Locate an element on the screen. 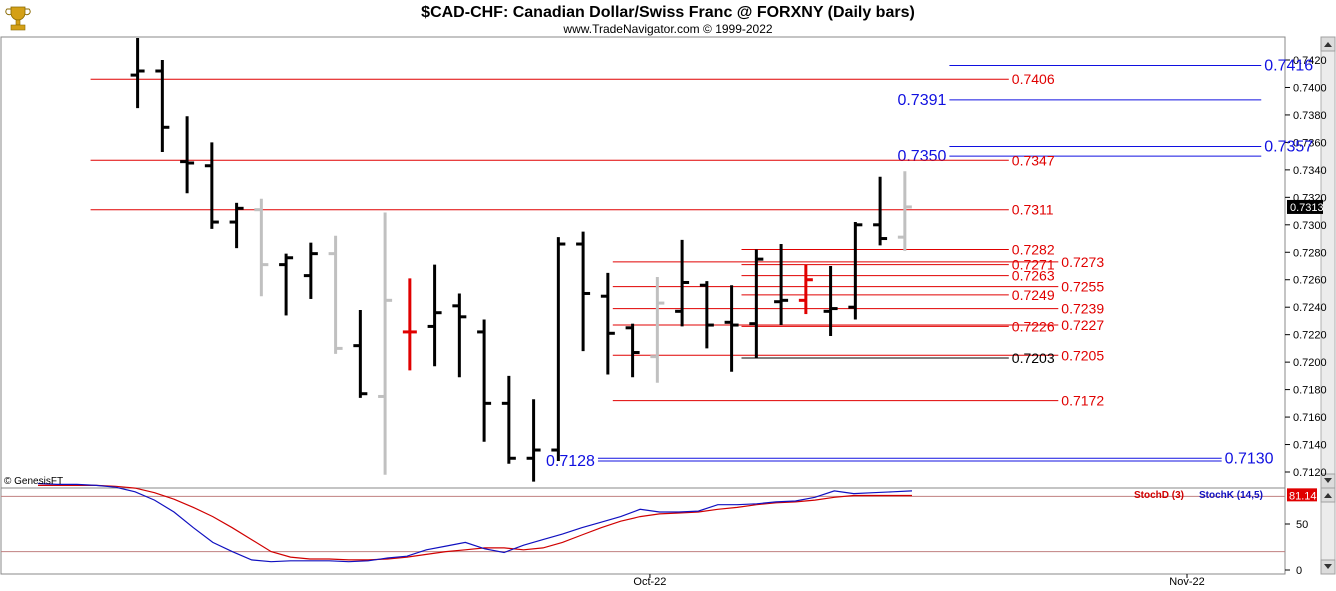 The width and height of the screenshot is (1336, 591). price-scrollbar is located at coordinates (1328, 262).